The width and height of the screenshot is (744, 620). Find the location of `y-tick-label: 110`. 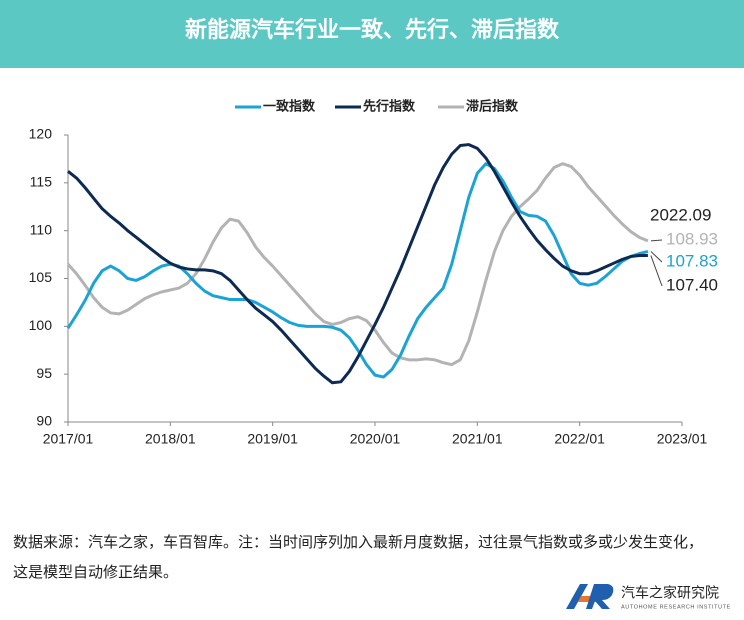

y-tick-label: 110 is located at coordinates (41, 229).